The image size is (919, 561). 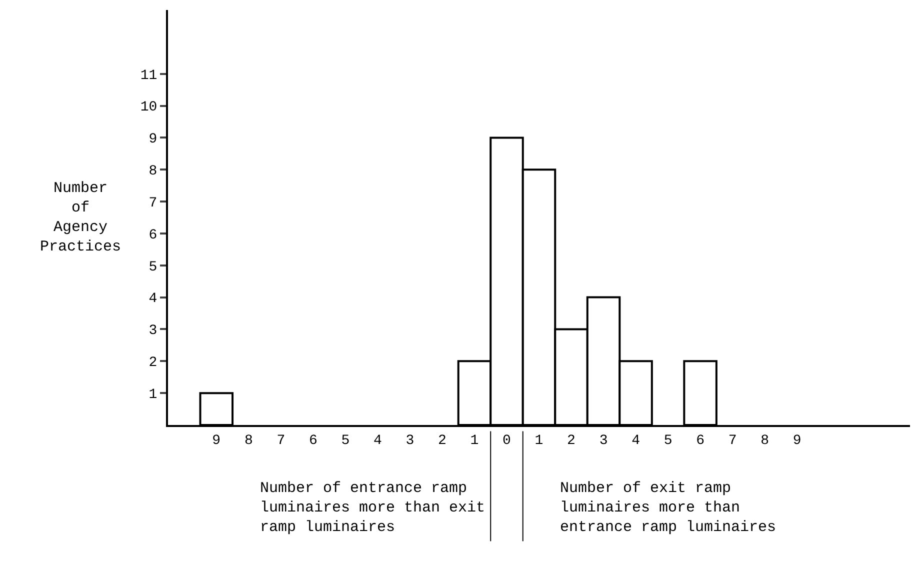 What do you see at coordinates (153, 267) in the screenshot?
I see `y-tick-label: 5` at bounding box center [153, 267].